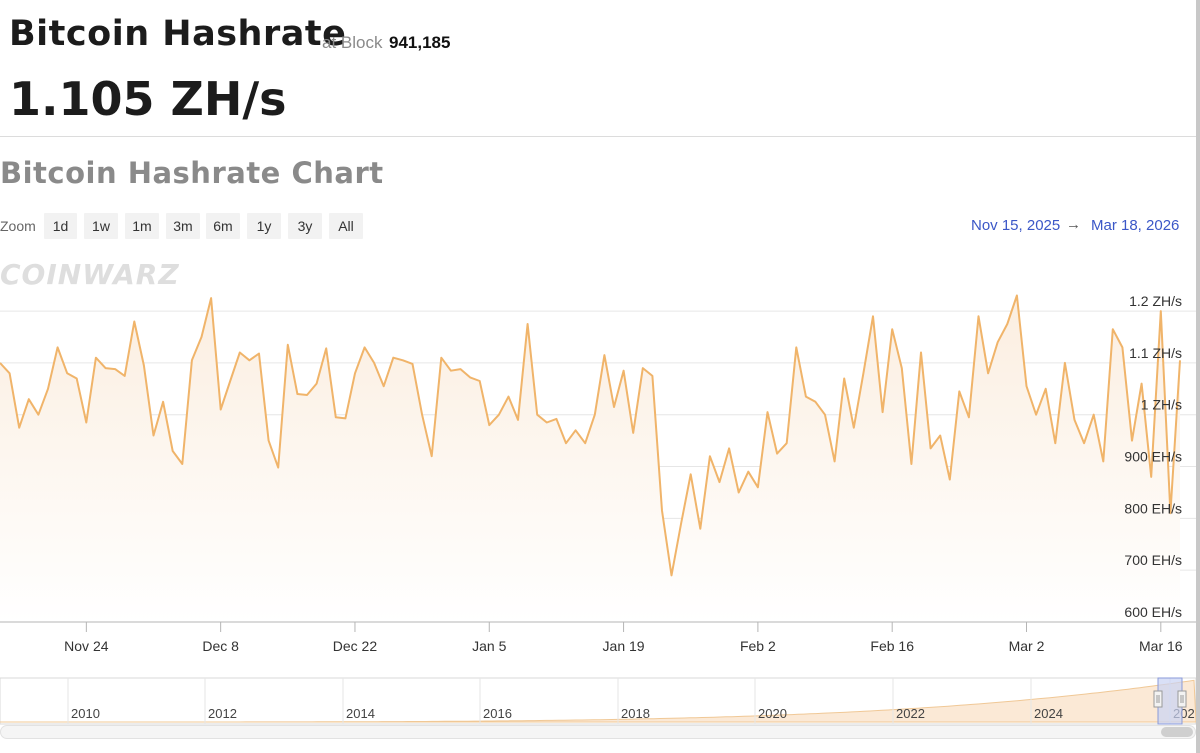  I want to click on navigator-tick-label: 2012, so click(222, 713).